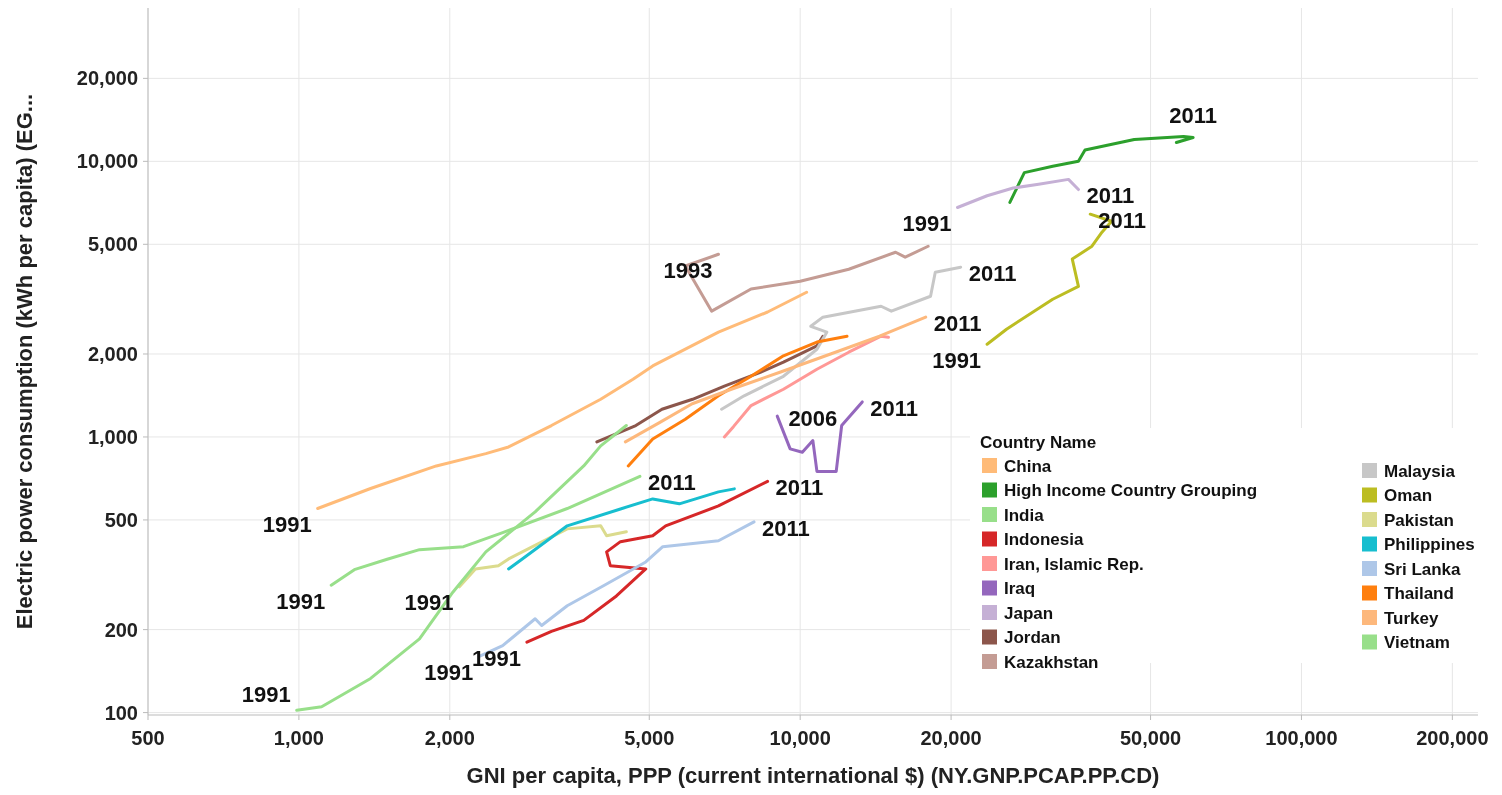 The image size is (1502, 795). I want to click on legend-label: High Income Country Grouping, so click(1131, 491).